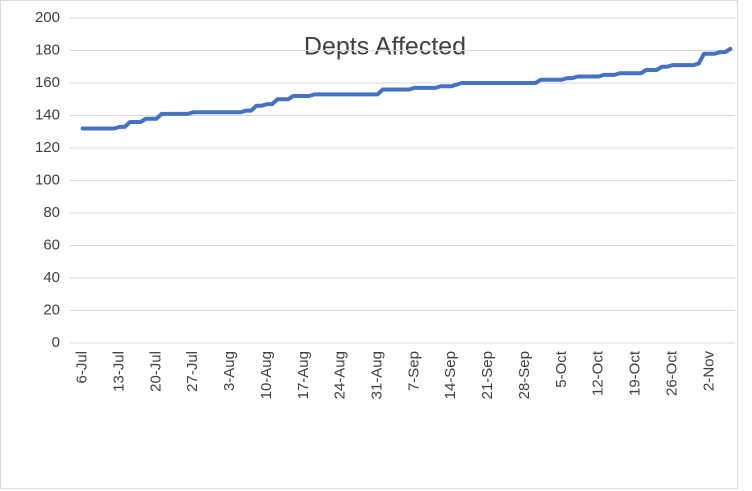  Describe the element at coordinates (266, 375) in the screenshot. I see `x-tick-label: 10-Aug` at that location.